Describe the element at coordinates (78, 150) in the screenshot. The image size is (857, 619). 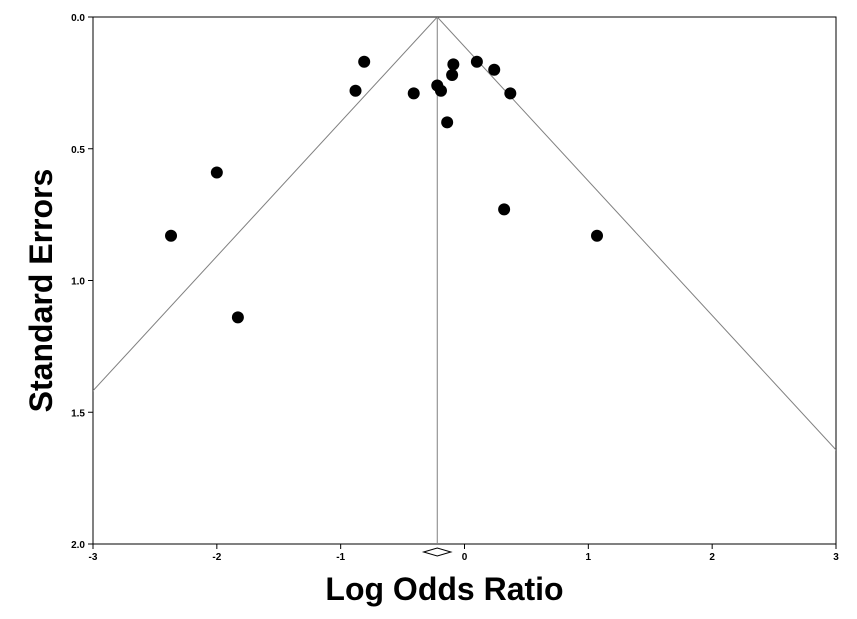
I see `y-tick-label: 0.5` at that location.